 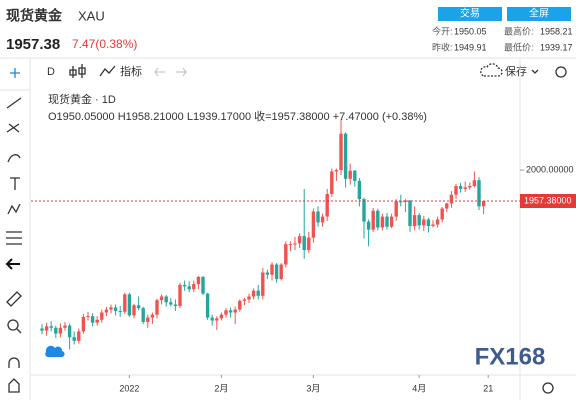 What do you see at coordinates (13, 230) in the screenshot?
I see `drawing-tools` at bounding box center [13, 230].